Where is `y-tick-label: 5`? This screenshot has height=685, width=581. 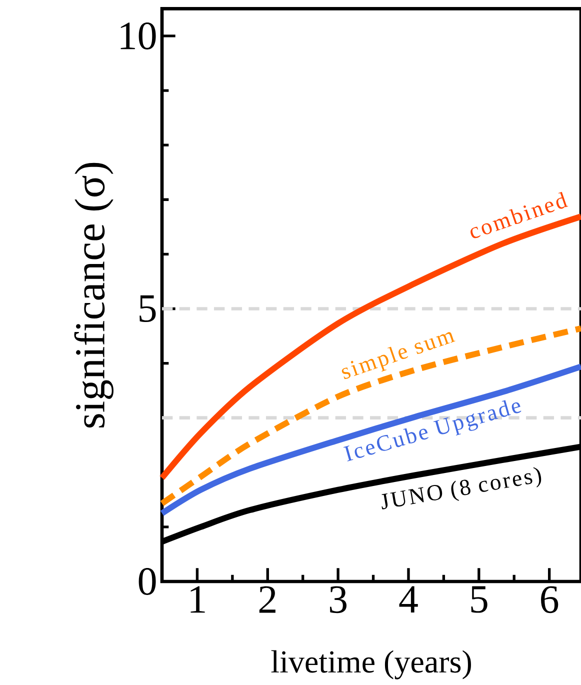
y-tick-label: 5 is located at coordinates (148, 308).